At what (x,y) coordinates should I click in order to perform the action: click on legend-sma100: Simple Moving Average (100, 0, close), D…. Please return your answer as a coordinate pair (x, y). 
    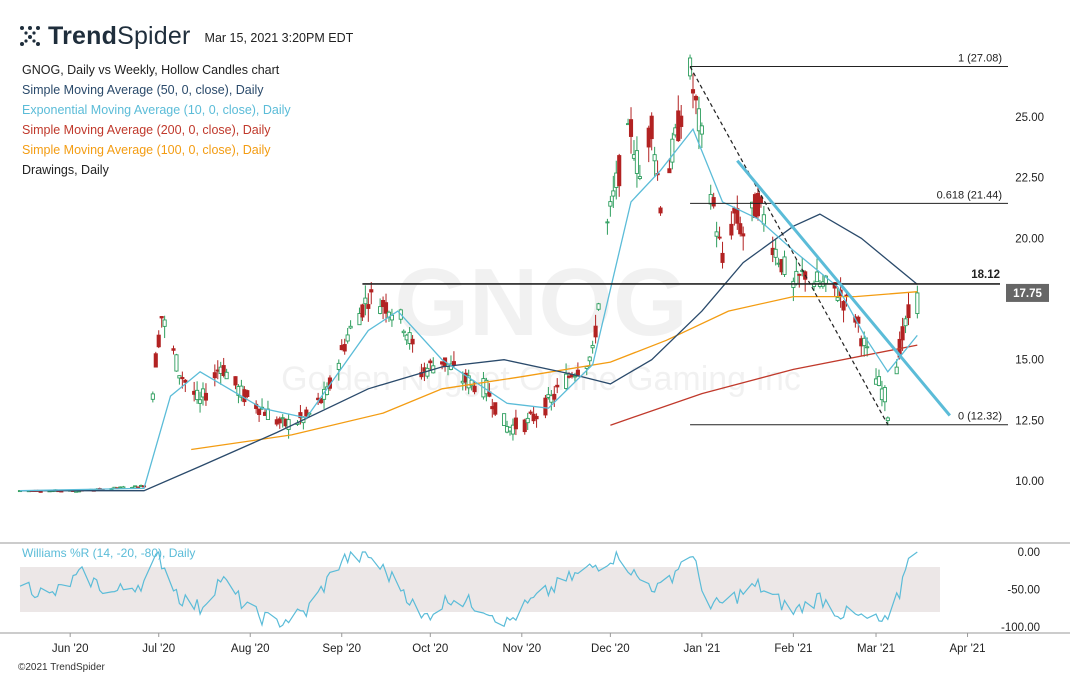
    Looking at the image, I should click on (146, 150).